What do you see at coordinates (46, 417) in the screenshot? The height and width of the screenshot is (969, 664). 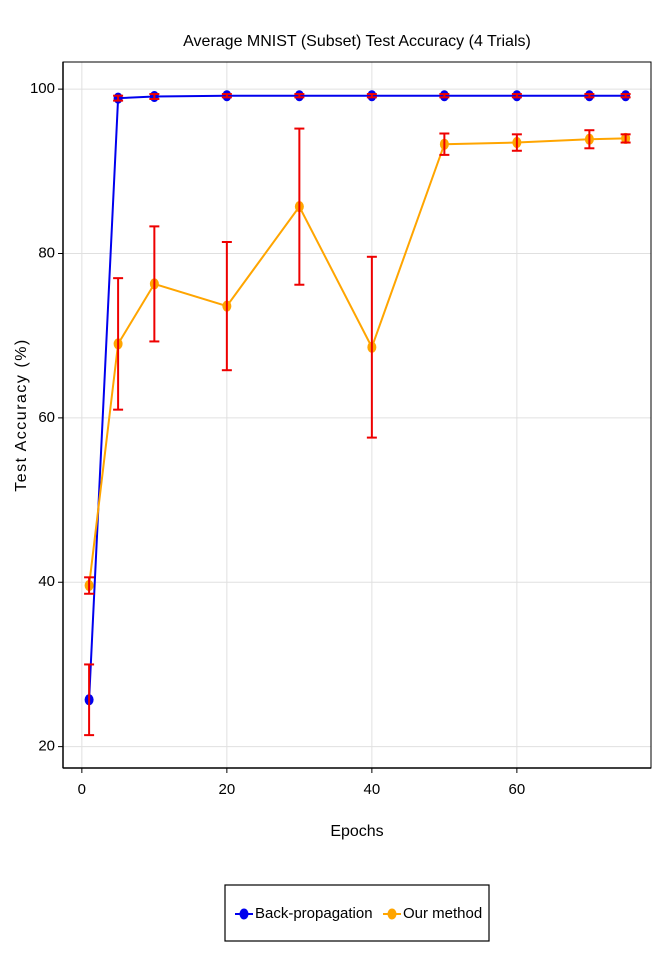 I see `y-tick-label: 60` at bounding box center [46, 417].